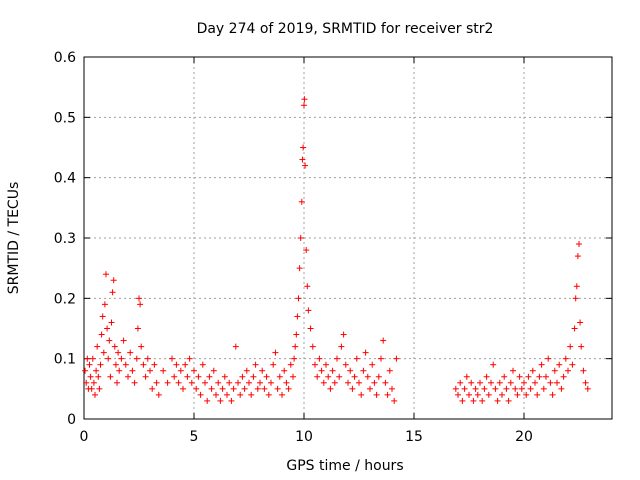  What do you see at coordinates (14, 238) in the screenshot?
I see `y-axis-label: SRMTID / TECUs` at bounding box center [14, 238].